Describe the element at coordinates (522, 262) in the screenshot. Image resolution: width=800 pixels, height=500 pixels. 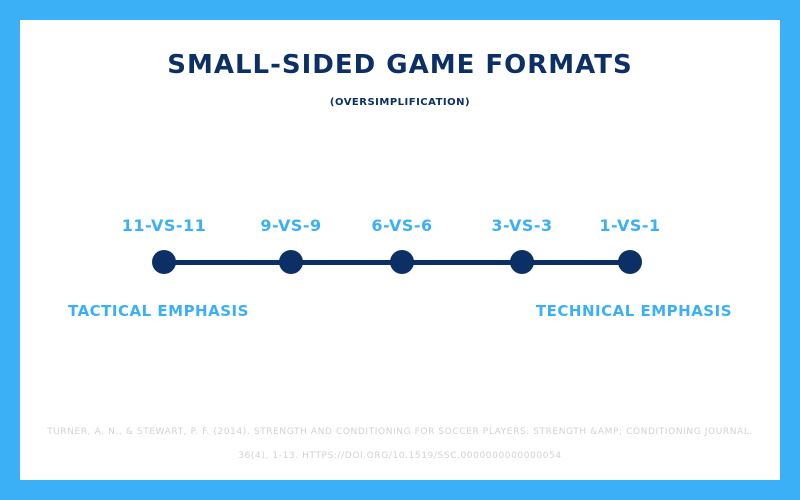
I see `continuum-node-3v3` at that location.